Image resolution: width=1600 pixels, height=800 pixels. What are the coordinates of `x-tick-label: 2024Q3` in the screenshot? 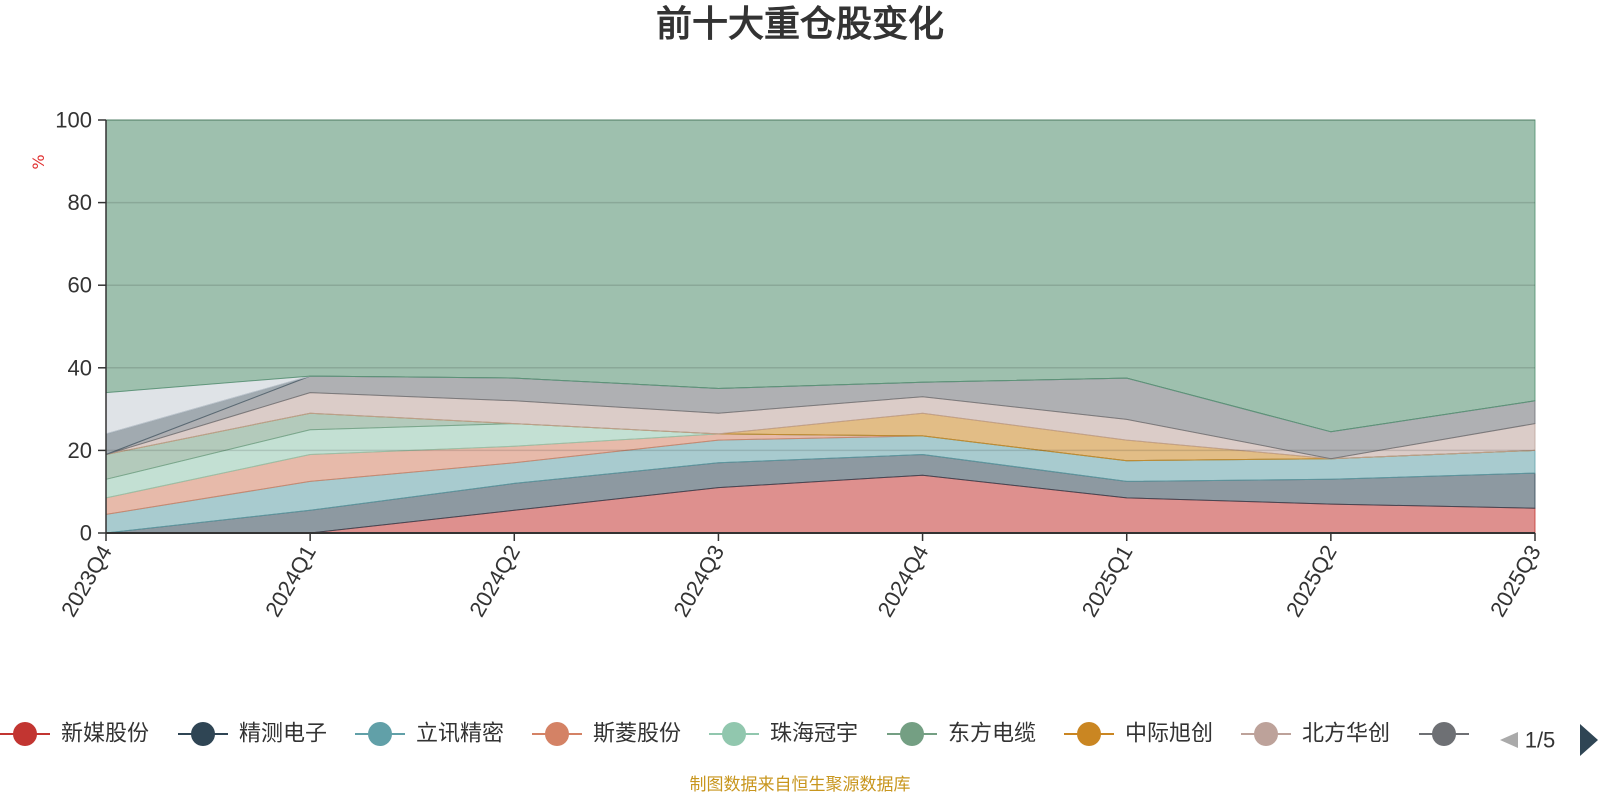 It's located at (698, 581).